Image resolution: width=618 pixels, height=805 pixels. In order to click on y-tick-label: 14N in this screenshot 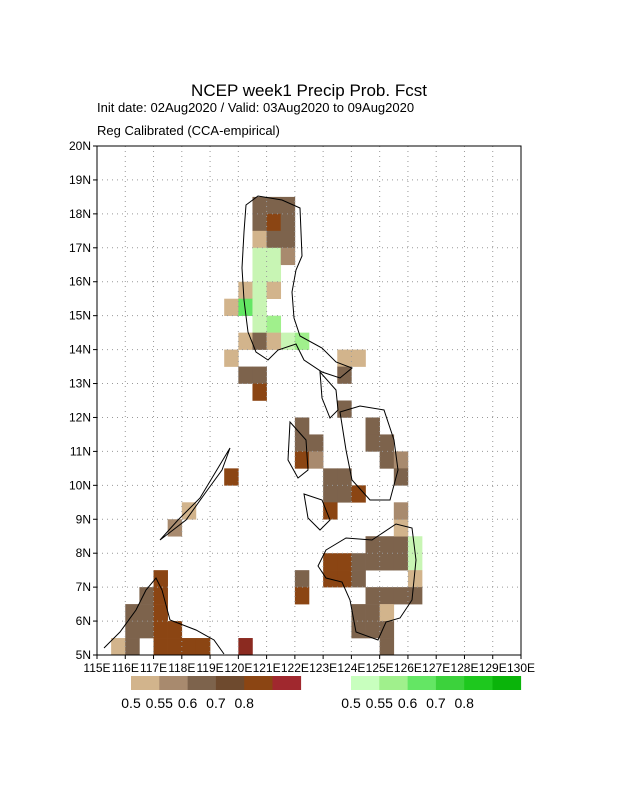, I will do `click(80, 350)`.